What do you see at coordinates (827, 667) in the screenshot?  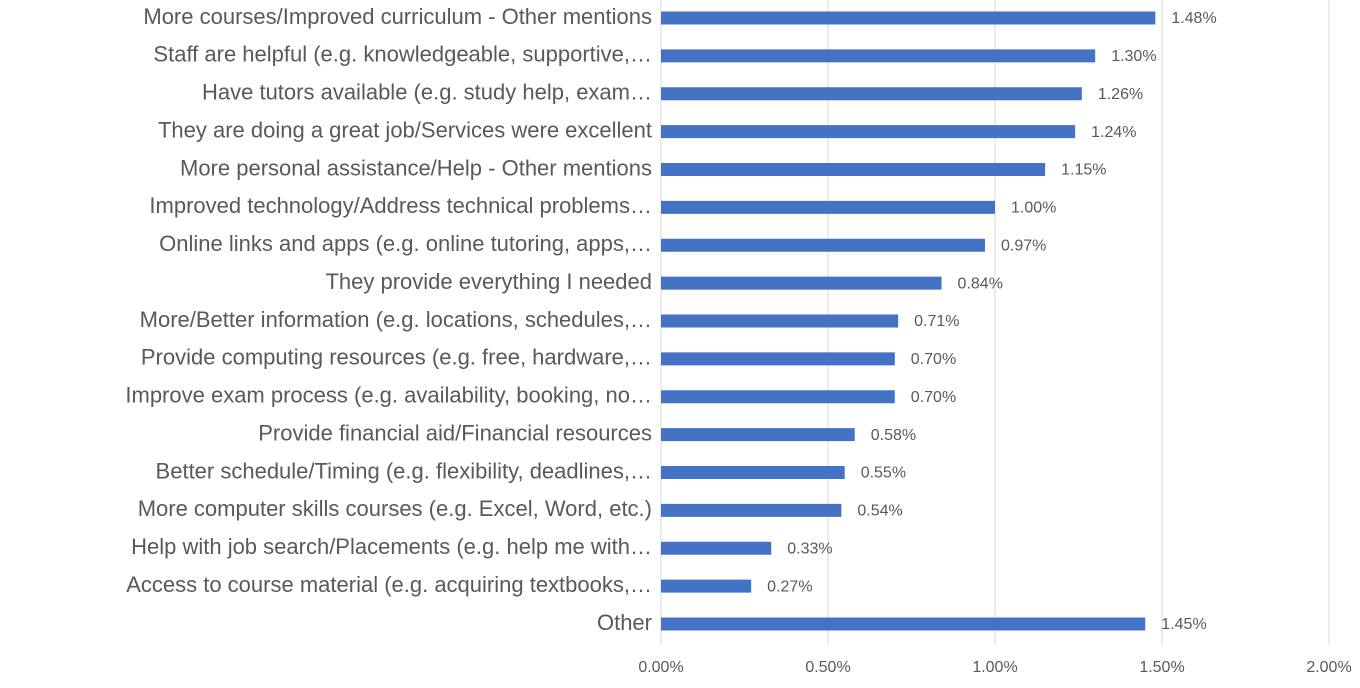 I see `x-tick-label: 0.50%` at bounding box center [827, 667].